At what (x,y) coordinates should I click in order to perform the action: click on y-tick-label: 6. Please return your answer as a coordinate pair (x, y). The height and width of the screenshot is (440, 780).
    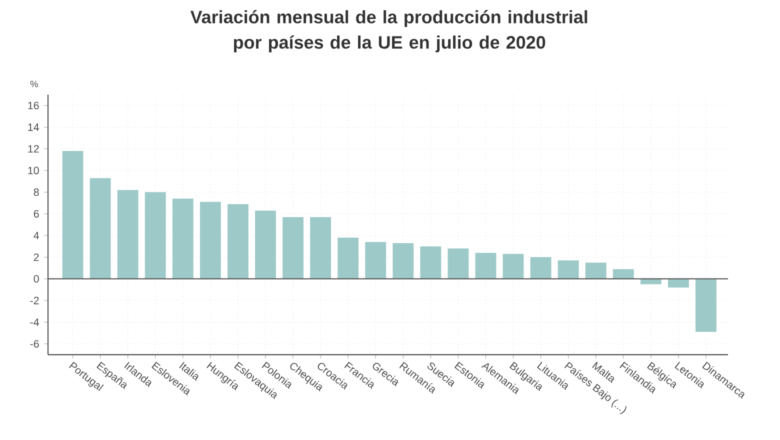
    Looking at the image, I should click on (36, 214).